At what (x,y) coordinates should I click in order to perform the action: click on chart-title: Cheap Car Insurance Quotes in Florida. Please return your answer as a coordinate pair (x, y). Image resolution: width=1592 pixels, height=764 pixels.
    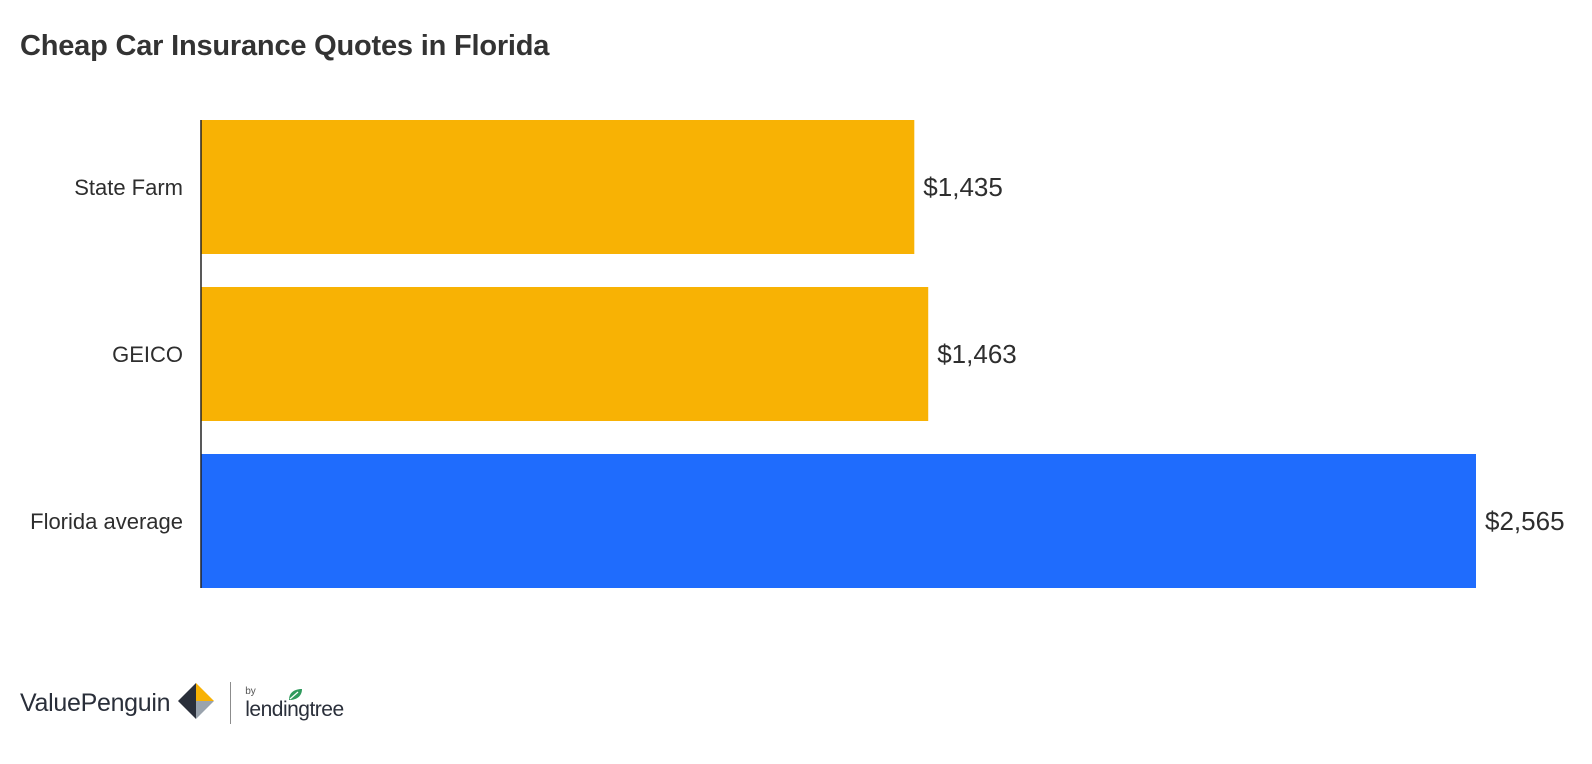
    Looking at the image, I should click on (285, 46).